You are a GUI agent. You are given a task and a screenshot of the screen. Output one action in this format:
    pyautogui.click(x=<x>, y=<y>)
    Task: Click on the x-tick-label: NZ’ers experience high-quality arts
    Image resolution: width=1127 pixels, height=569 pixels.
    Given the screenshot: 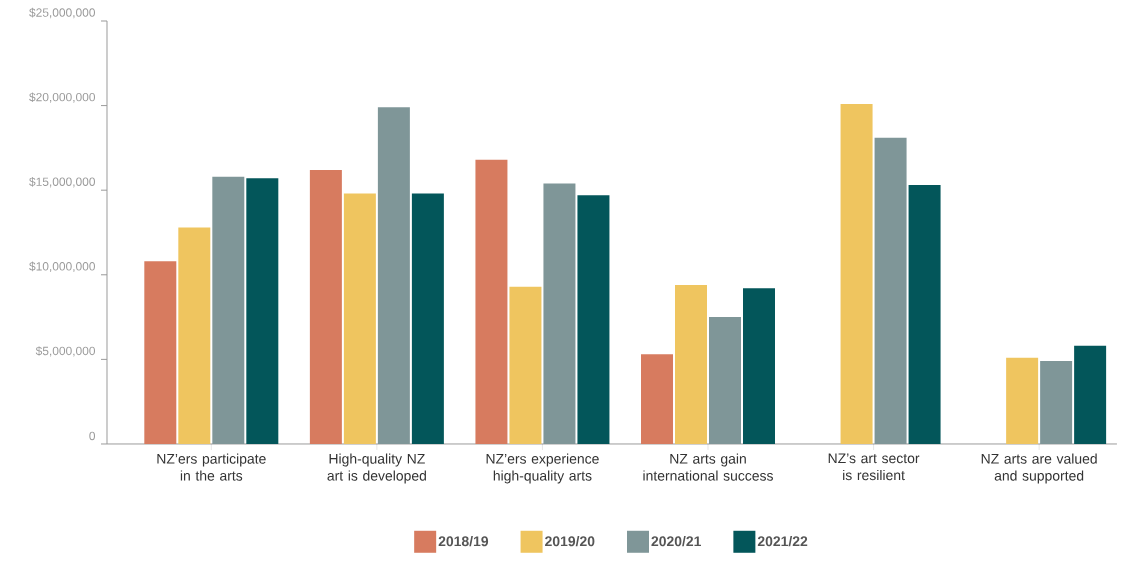 What is the action you would take?
    pyautogui.click(x=542, y=468)
    